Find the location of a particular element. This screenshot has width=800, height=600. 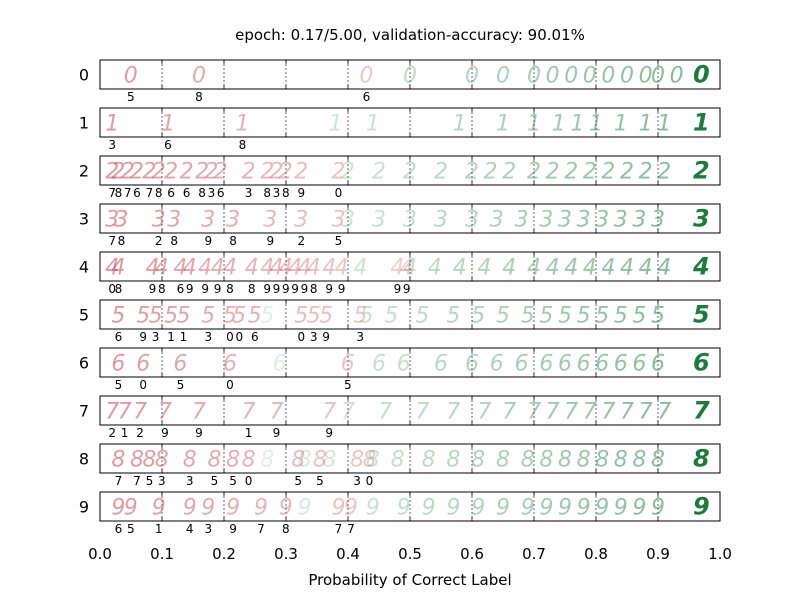

predicted-label: 1 is located at coordinates (171, 337).